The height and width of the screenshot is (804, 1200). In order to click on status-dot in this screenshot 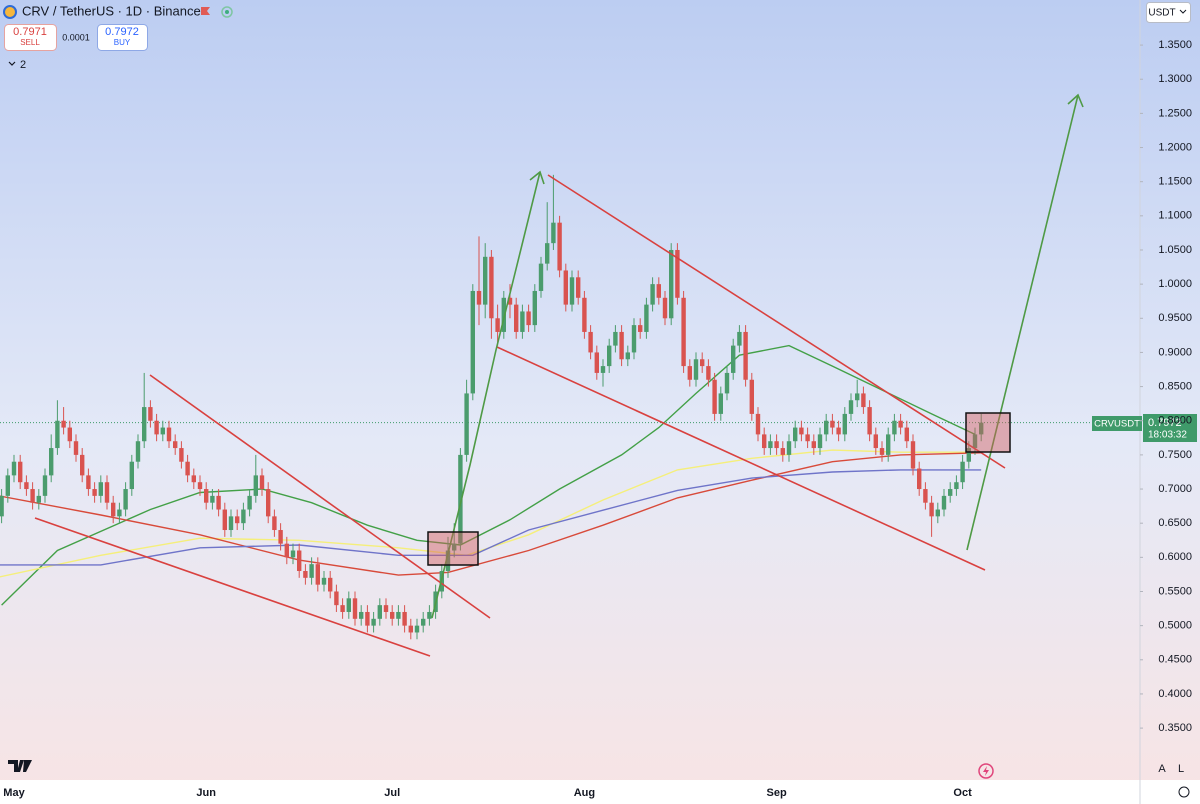, I will do `click(227, 12)`.